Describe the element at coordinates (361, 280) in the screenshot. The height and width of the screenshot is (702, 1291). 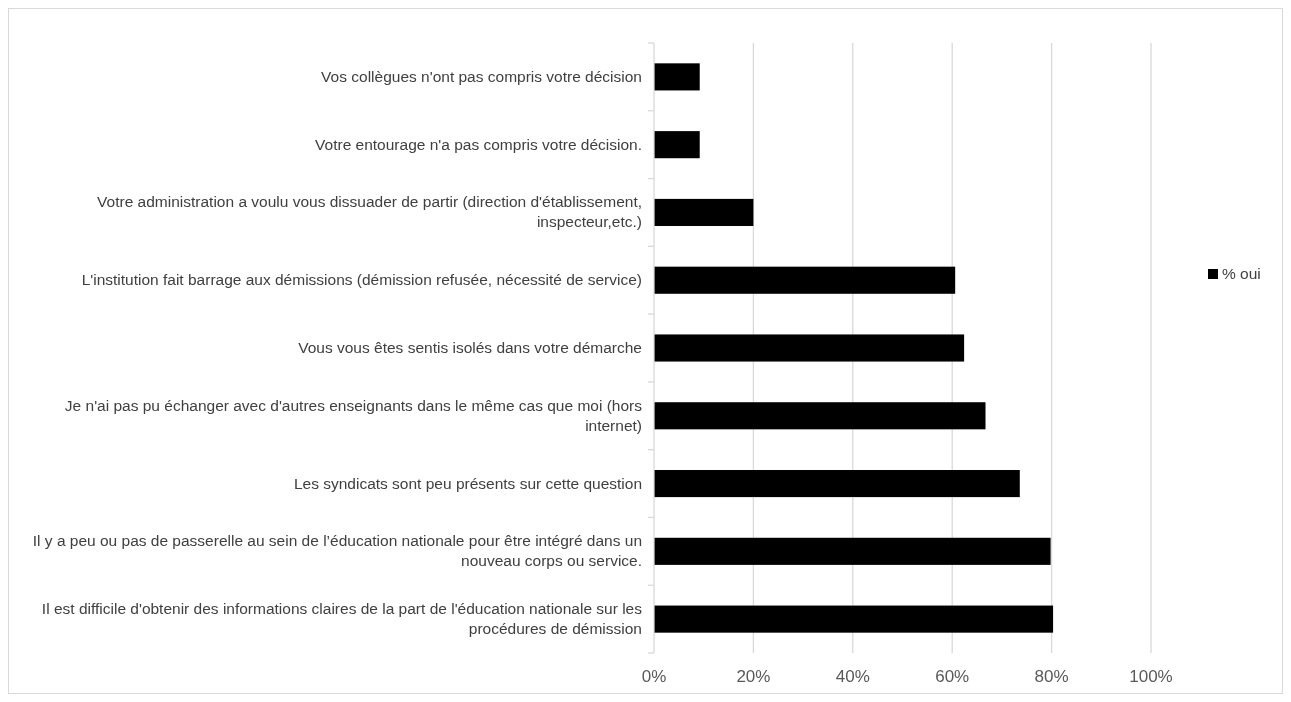
I see `y-tick-label: L'institution fait barrage aux démissions (démission refusée, nécessité de service)` at that location.